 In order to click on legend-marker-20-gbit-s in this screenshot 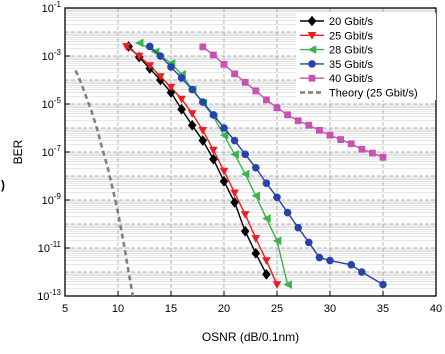, I will do `click(312, 21)`.